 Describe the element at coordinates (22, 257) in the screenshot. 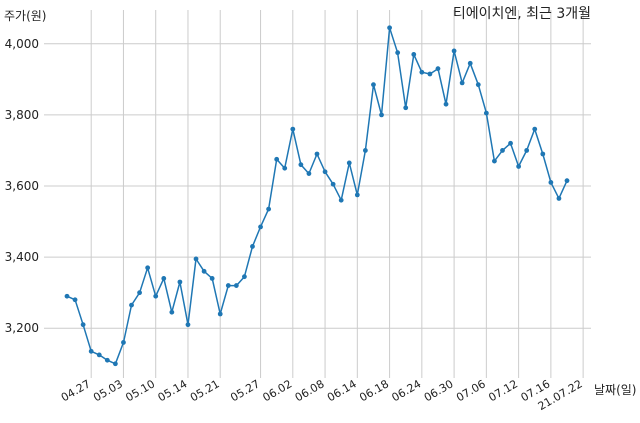

I see `y-tick-label: 3,400` at that location.